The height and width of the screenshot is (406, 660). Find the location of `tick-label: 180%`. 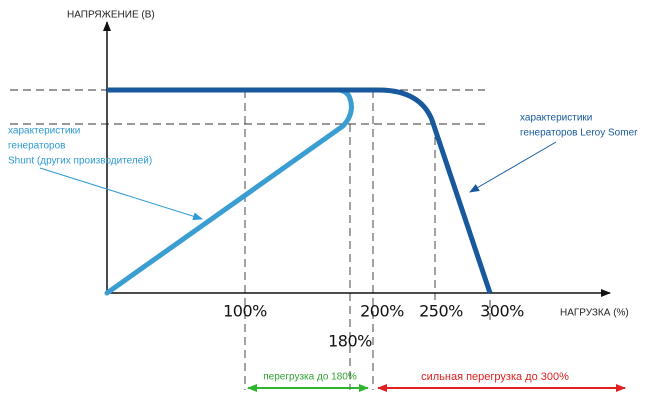

tick-label: 180% is located at coordinates (350, 341).